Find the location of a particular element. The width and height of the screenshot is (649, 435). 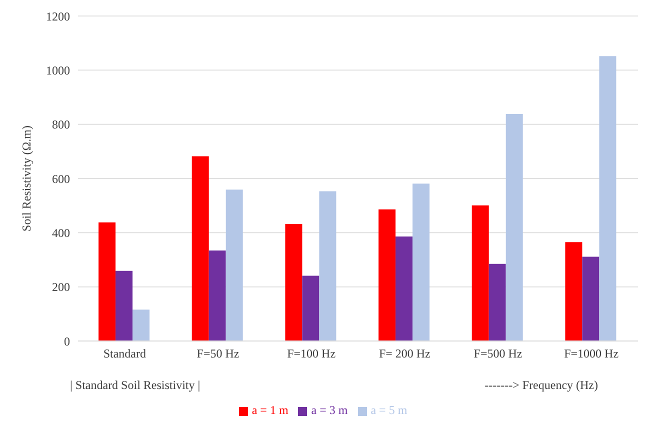

legend-label: a = 1 m is located at coordinates (270, 410).